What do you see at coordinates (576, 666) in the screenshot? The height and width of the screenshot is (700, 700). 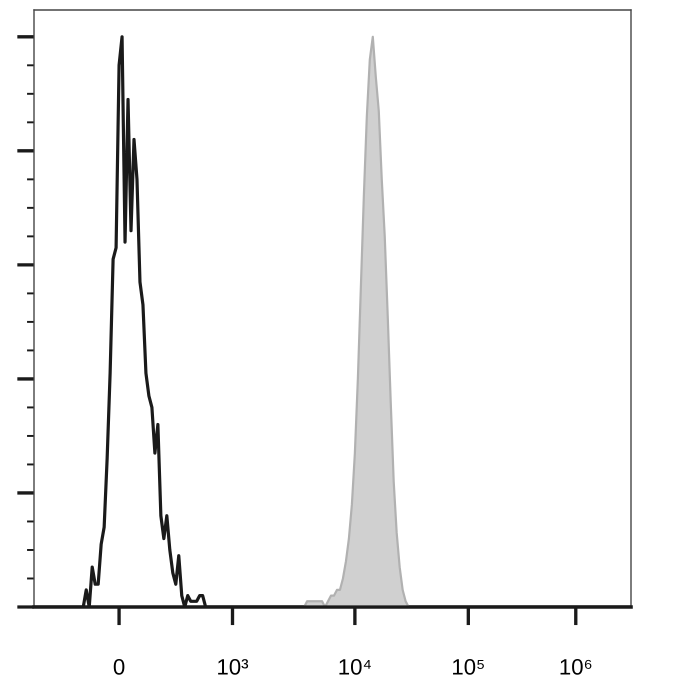 I see `x-tick-label: 10⁶` at bounding box center [576, 666].